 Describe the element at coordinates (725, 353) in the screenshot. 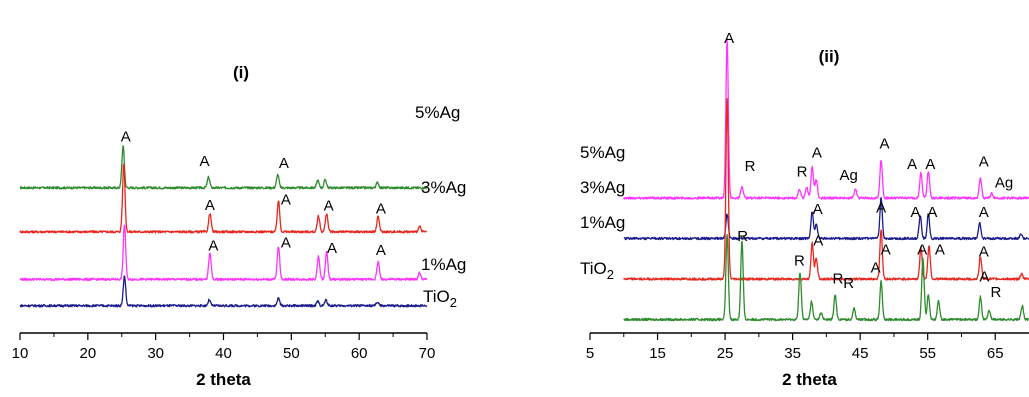

I see `x-tick-label: 25` at that location.